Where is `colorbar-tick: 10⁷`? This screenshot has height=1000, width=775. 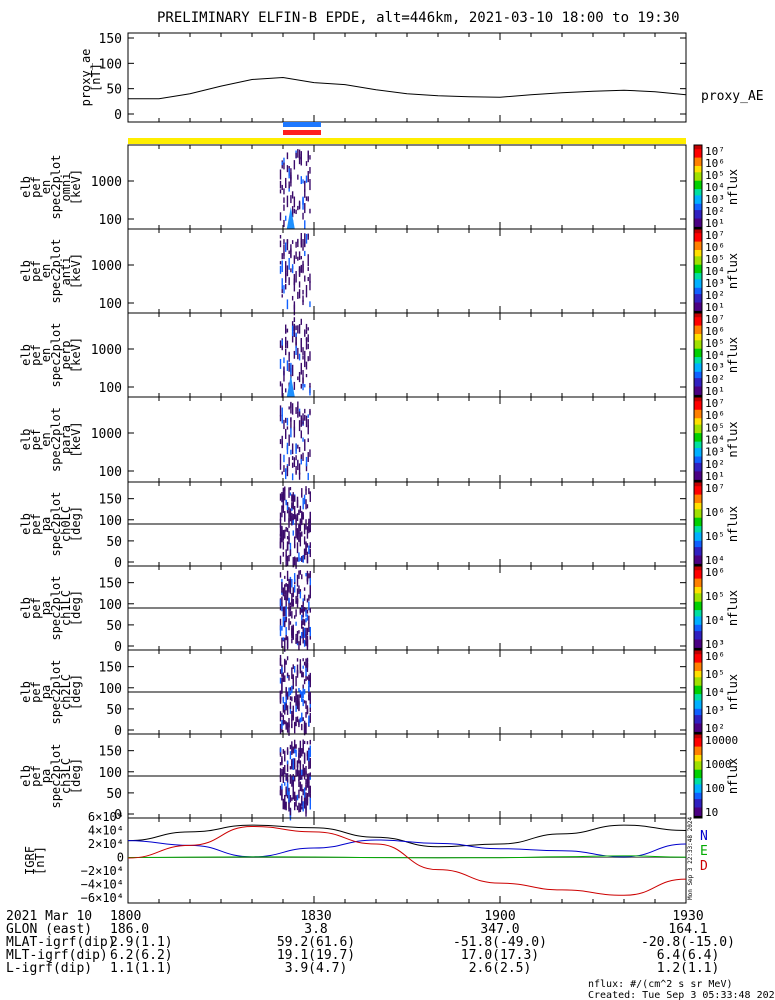 colorbar-tick: 10⁷ is located at coordinates (715, 151).